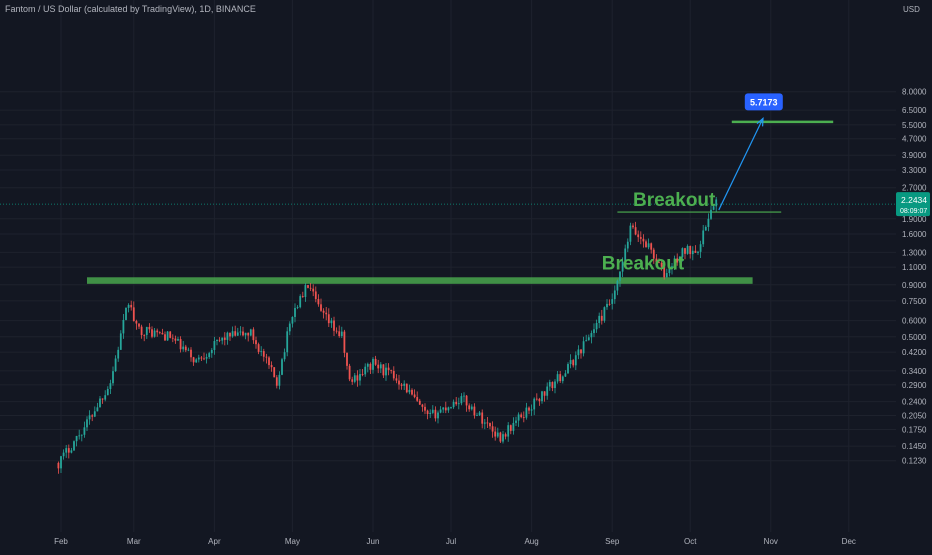 The width and height of the screenshot is (932, 555). Describe the element at coordinates (674, 200) in the screenshot. I see `breakout-annotation: Breakout` at that location.